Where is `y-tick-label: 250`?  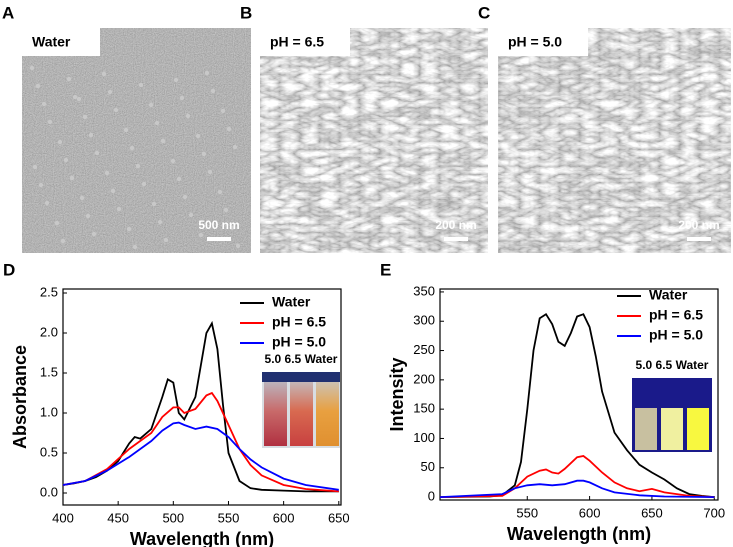 y-tick-label: 250 is located at coordinates (424, 349).